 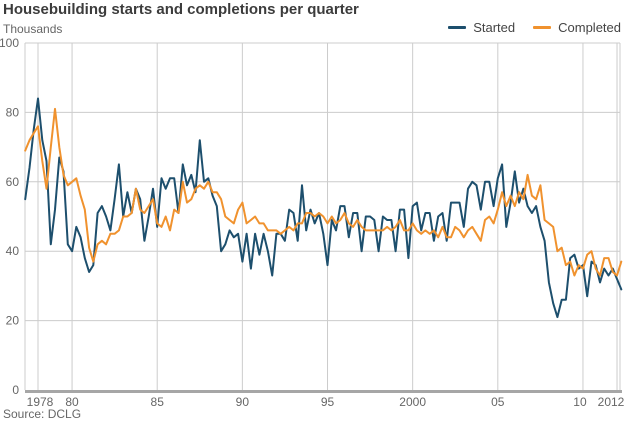 What do you see at coordinates (611, 402) in the screenshot?
I see `svg-text: 2012` at bounding box center [611, 402].